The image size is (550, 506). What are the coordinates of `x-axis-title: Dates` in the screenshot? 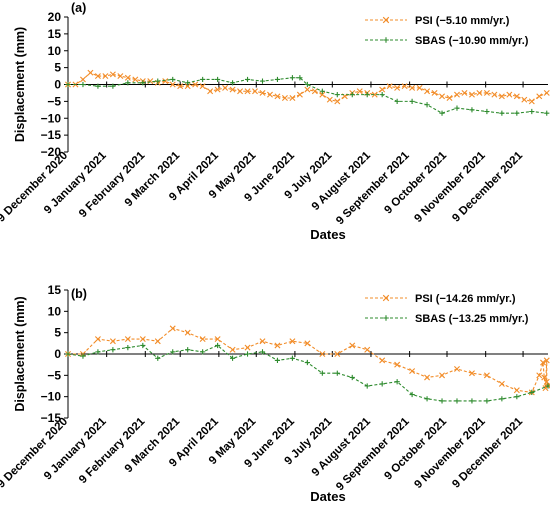 It's located at (327, 234).